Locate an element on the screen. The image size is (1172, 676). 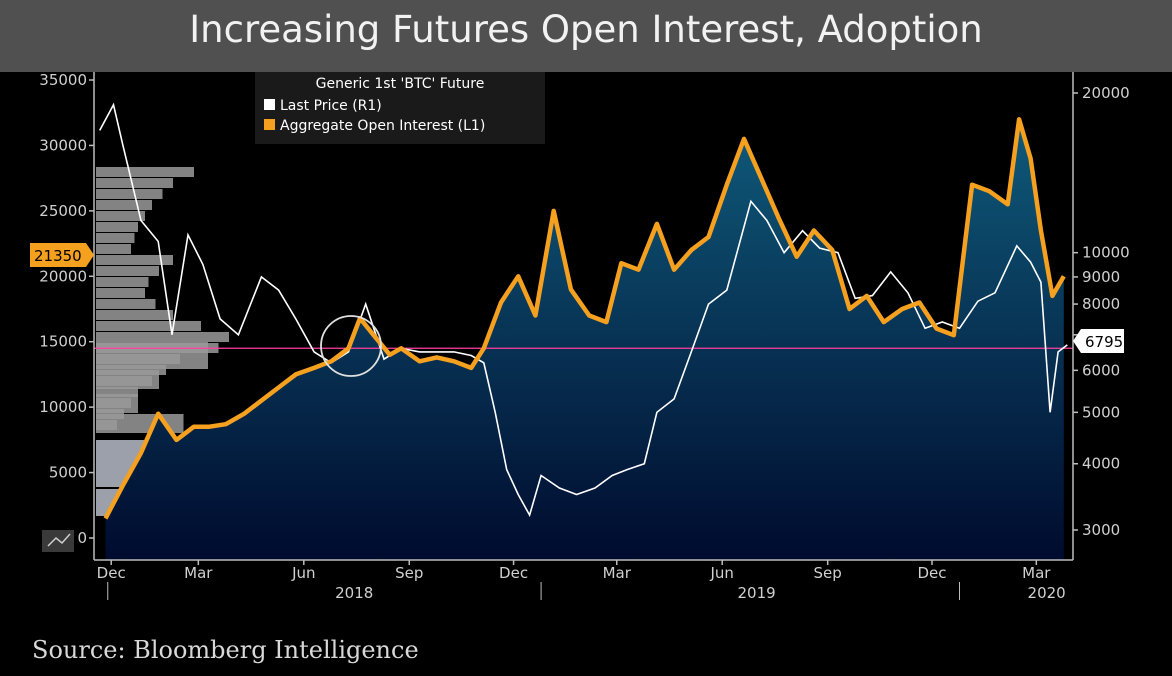
right-axis-tick-label: 5000 is located at coordinates (1101, 412).